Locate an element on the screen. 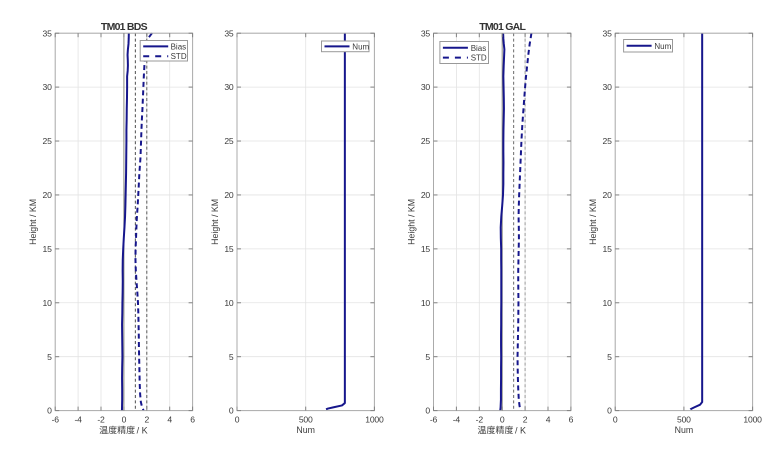  svg-text: TM01 BDS is located at coordinates (124, 27).